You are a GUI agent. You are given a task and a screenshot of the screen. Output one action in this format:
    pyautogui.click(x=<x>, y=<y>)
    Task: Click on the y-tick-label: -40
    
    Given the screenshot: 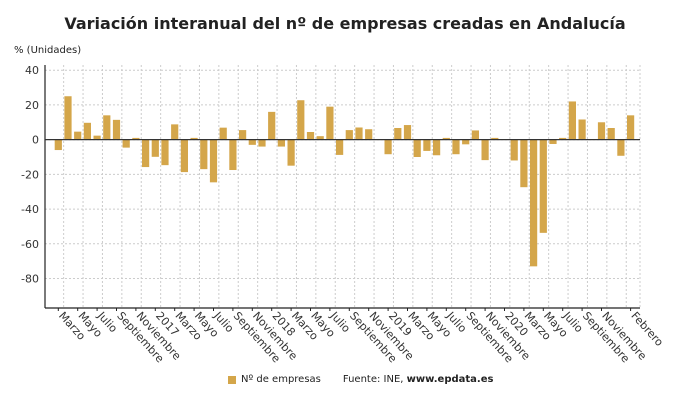 What is the action you would take?
    pyautogui.click(x=30, y=209)
    